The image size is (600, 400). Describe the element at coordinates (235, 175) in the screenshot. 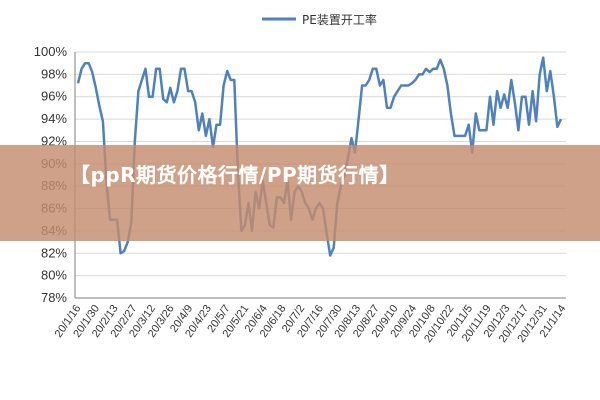

I see `banner-title: 【ppR期货价格行情/PP期货行情】` at that location.